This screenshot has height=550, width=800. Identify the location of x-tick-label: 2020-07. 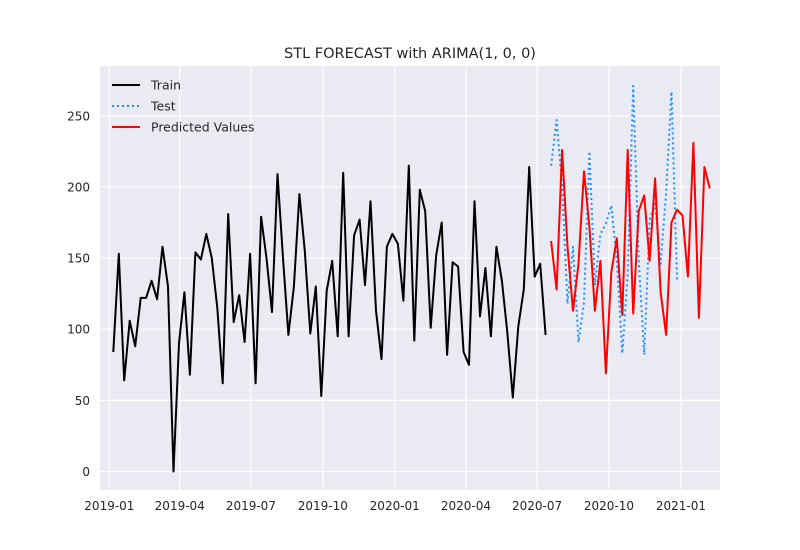
(537, 506).